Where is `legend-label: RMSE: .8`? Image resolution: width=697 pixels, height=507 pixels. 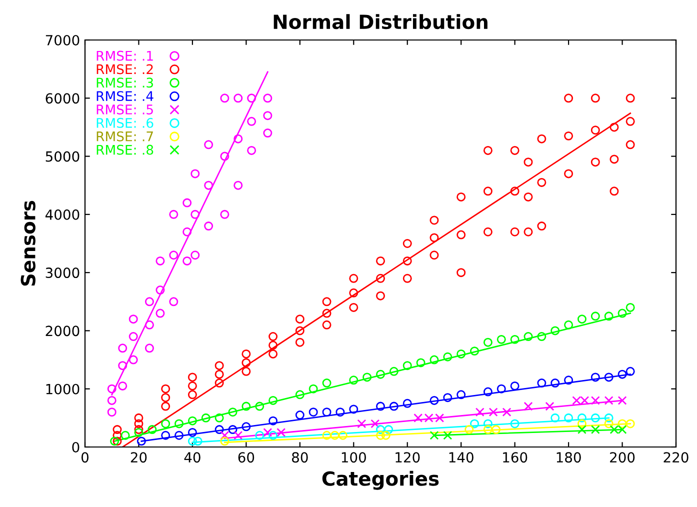 legend-label: RMSE: .8 is located at coordinates (125, 149).